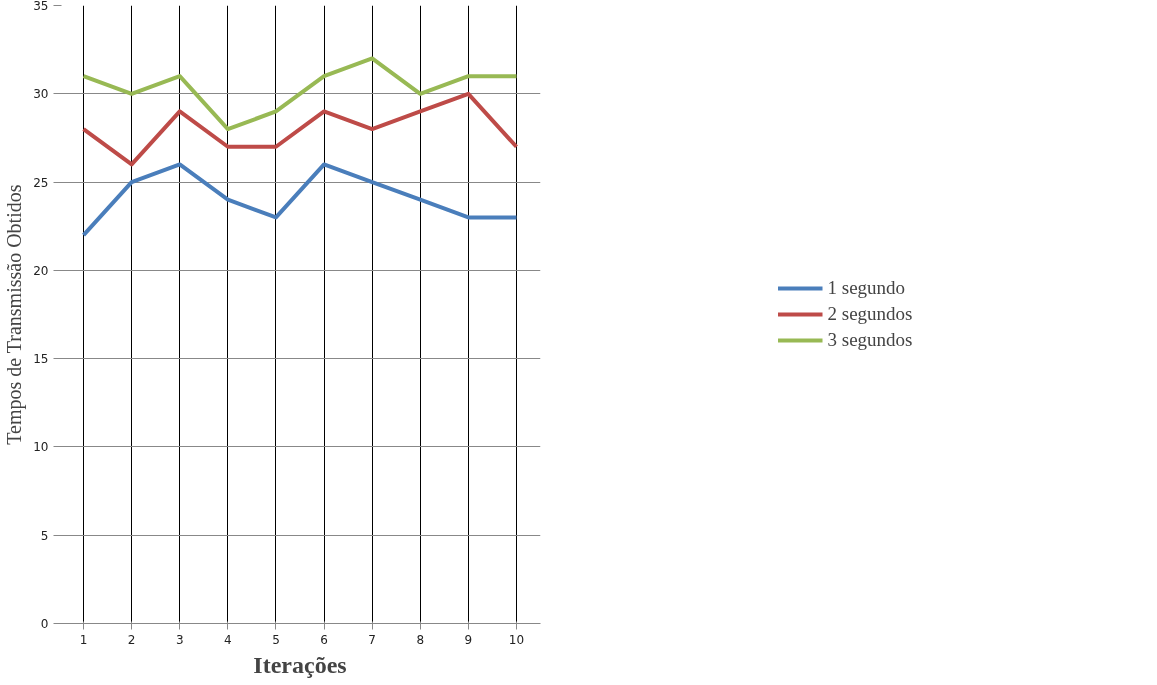 The height and width of the screenshot is (685, 1157). Describe the element at coordinates (866, 288) in the screenshot. I see `legend-label: 1 segundo` at that location.